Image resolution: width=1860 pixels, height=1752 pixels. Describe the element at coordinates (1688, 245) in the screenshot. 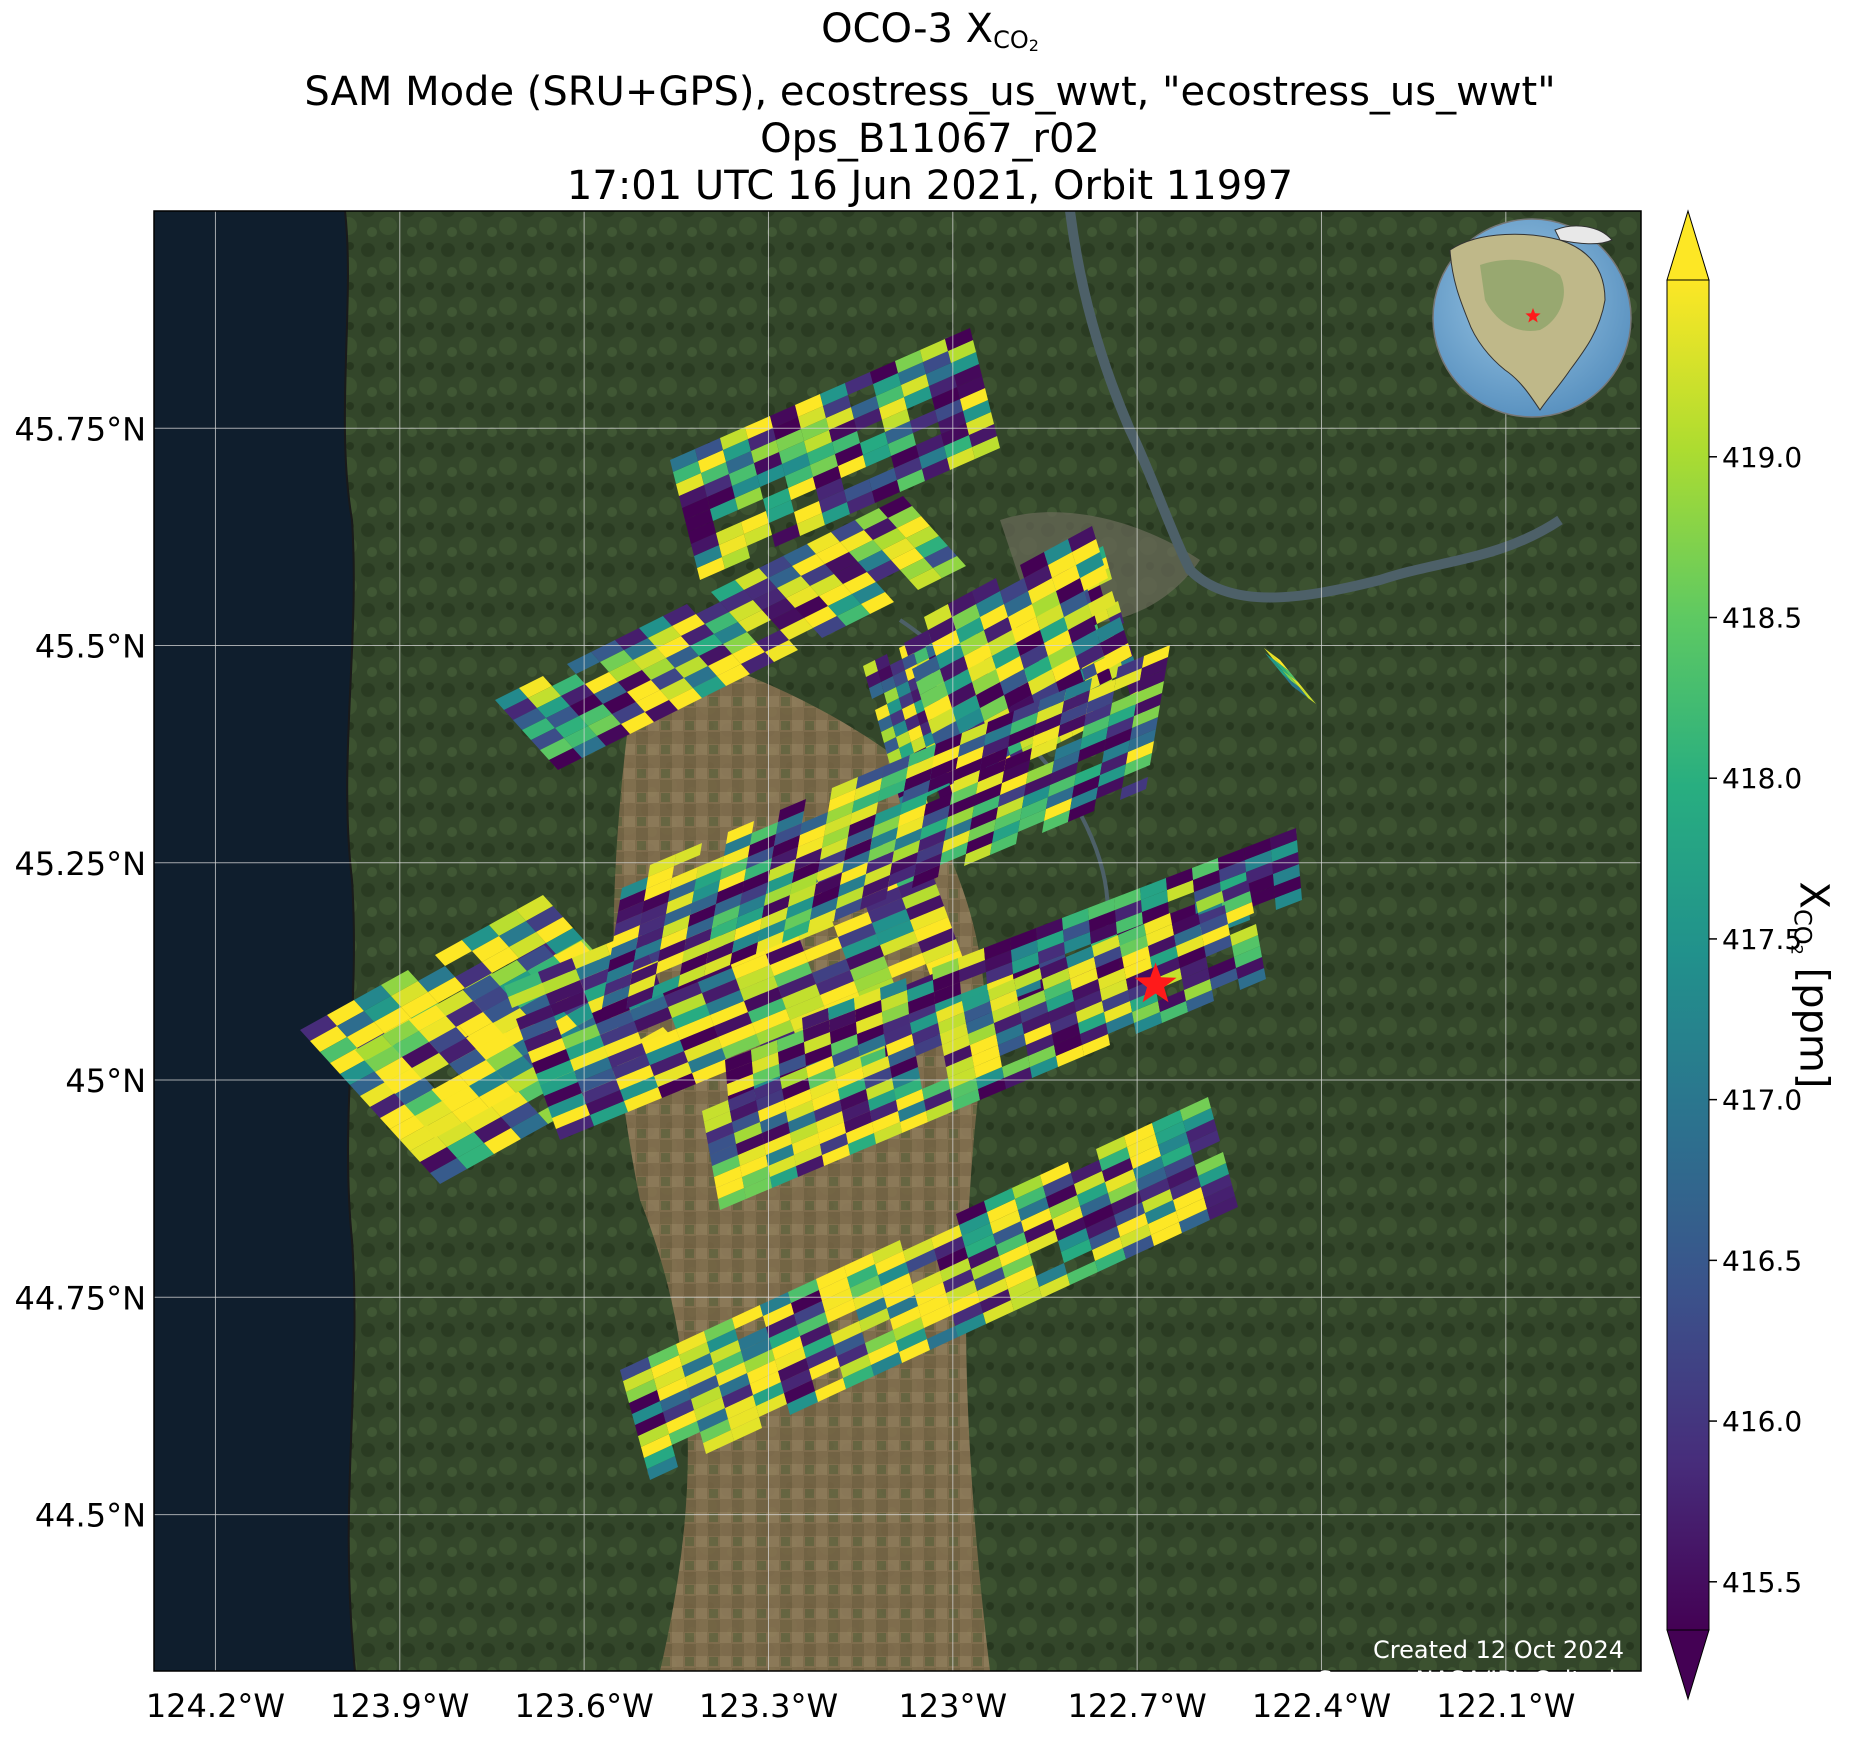

I see `colorbar-extend-max` at that location.